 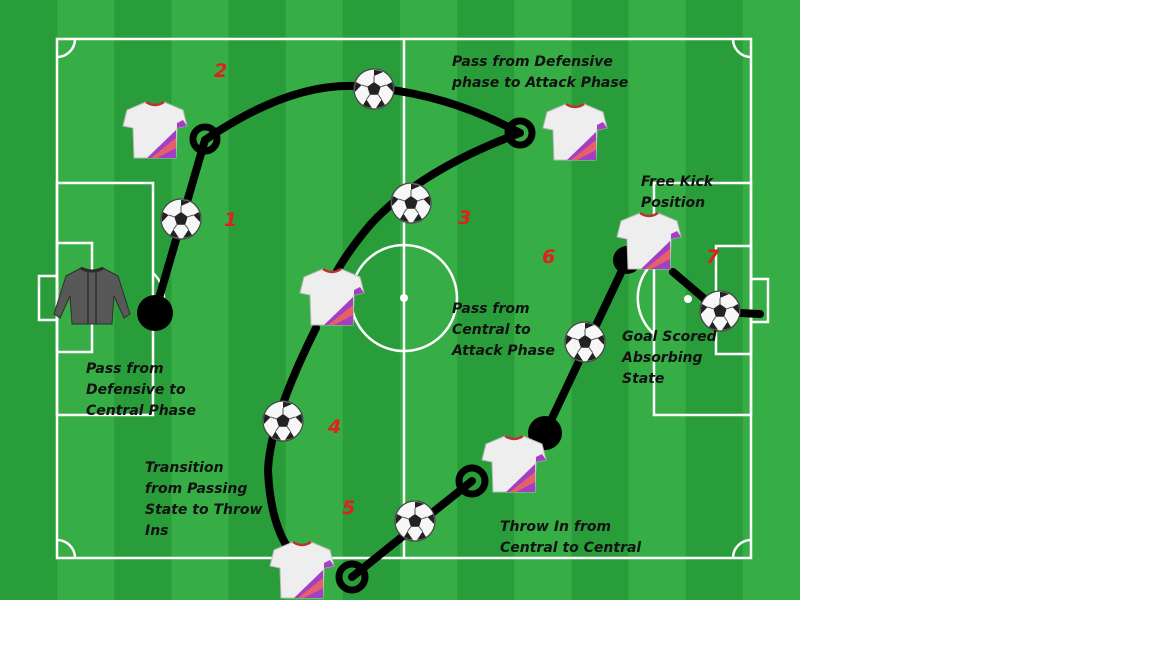 I want to click on label-free-kick-position: Free Kick Position, so click(x=677, y=192).